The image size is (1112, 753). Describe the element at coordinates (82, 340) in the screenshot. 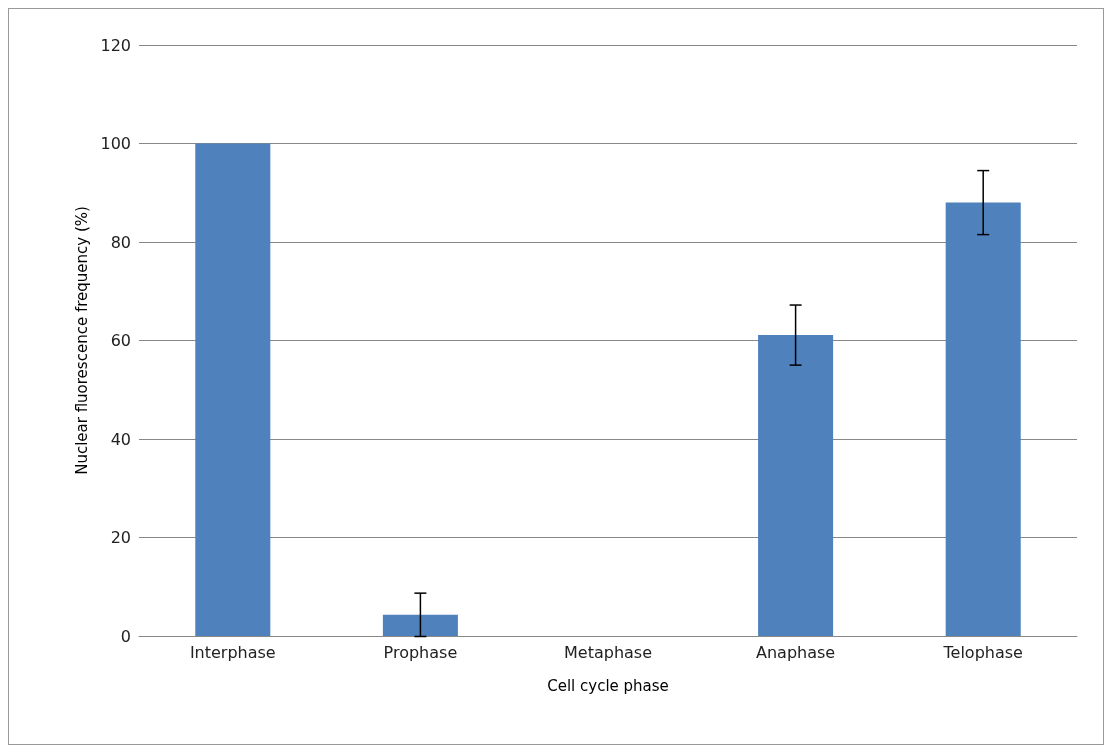

I see `y-axis-title: Nuclear fluorescence frequency (%)` at that location.